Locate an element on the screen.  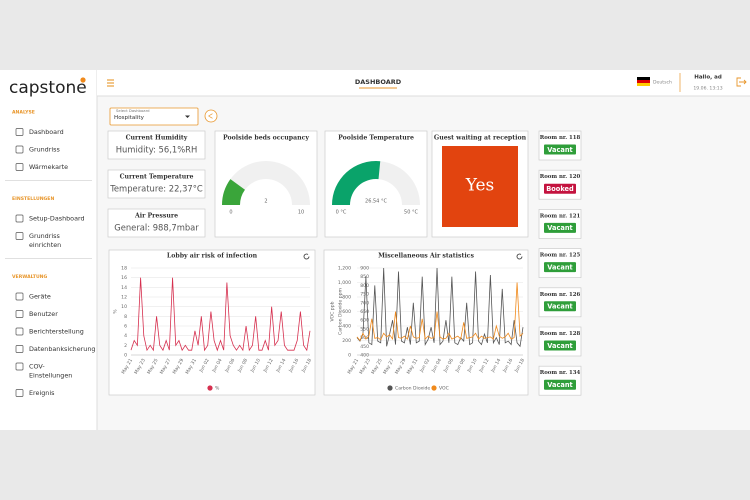
nav-item: Grundriss einrichten is located at coordinates (45, 240).